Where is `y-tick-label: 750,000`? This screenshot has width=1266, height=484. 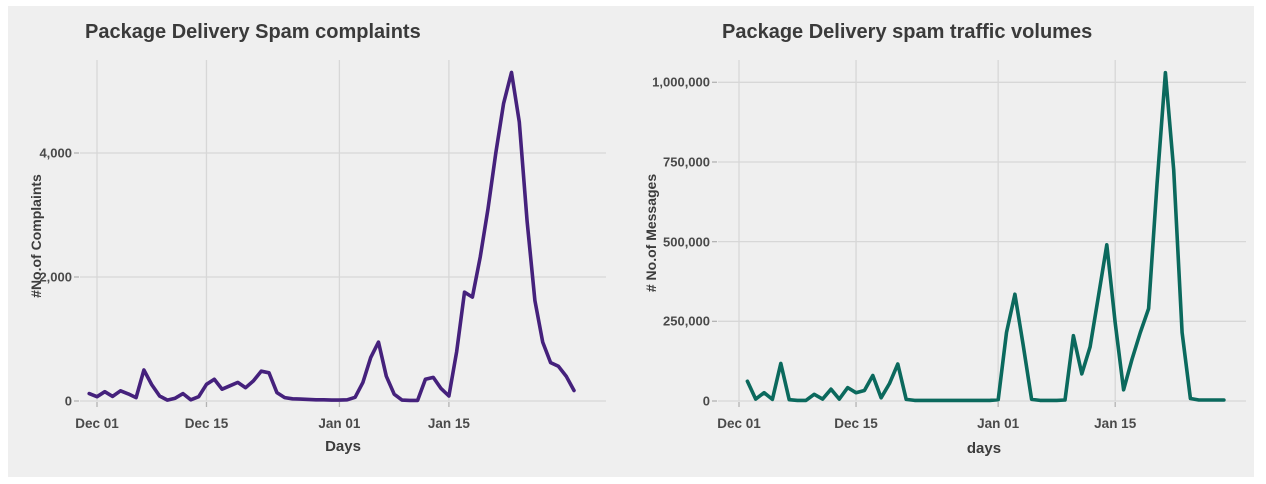
y-tick-label: 750,000 is located at coordinates (686, 162).